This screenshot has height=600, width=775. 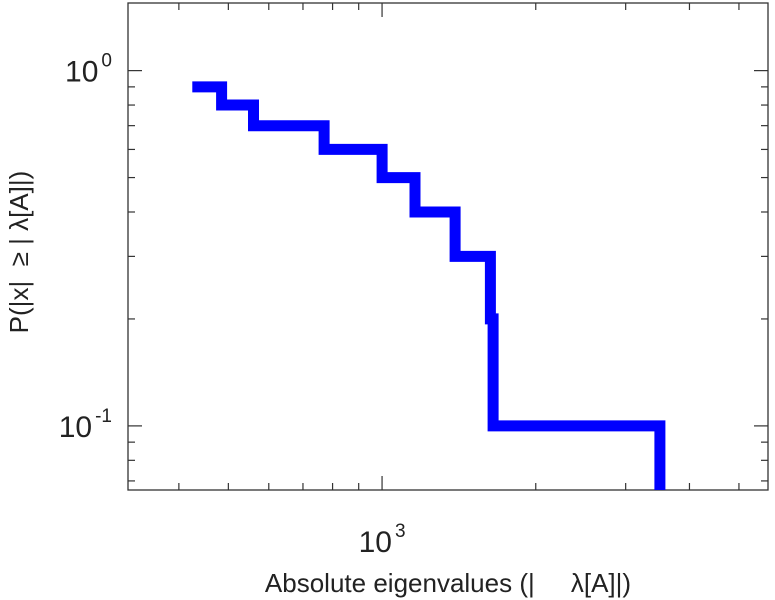 What do you see at coordinates (85, 425) in the screenshot?
I see `y-tick-label: 10 -1` at bounding box center [85, 425].